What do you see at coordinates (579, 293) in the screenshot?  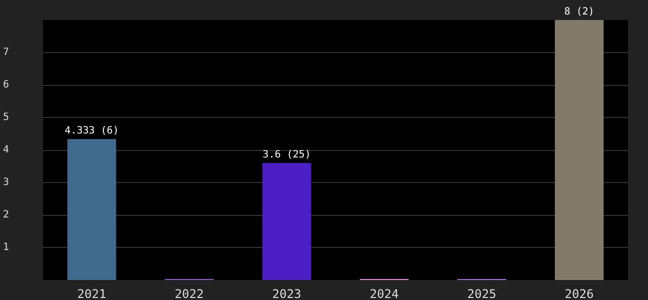 I see `x-tick-label: 2026` at bounding box center [579, 293].